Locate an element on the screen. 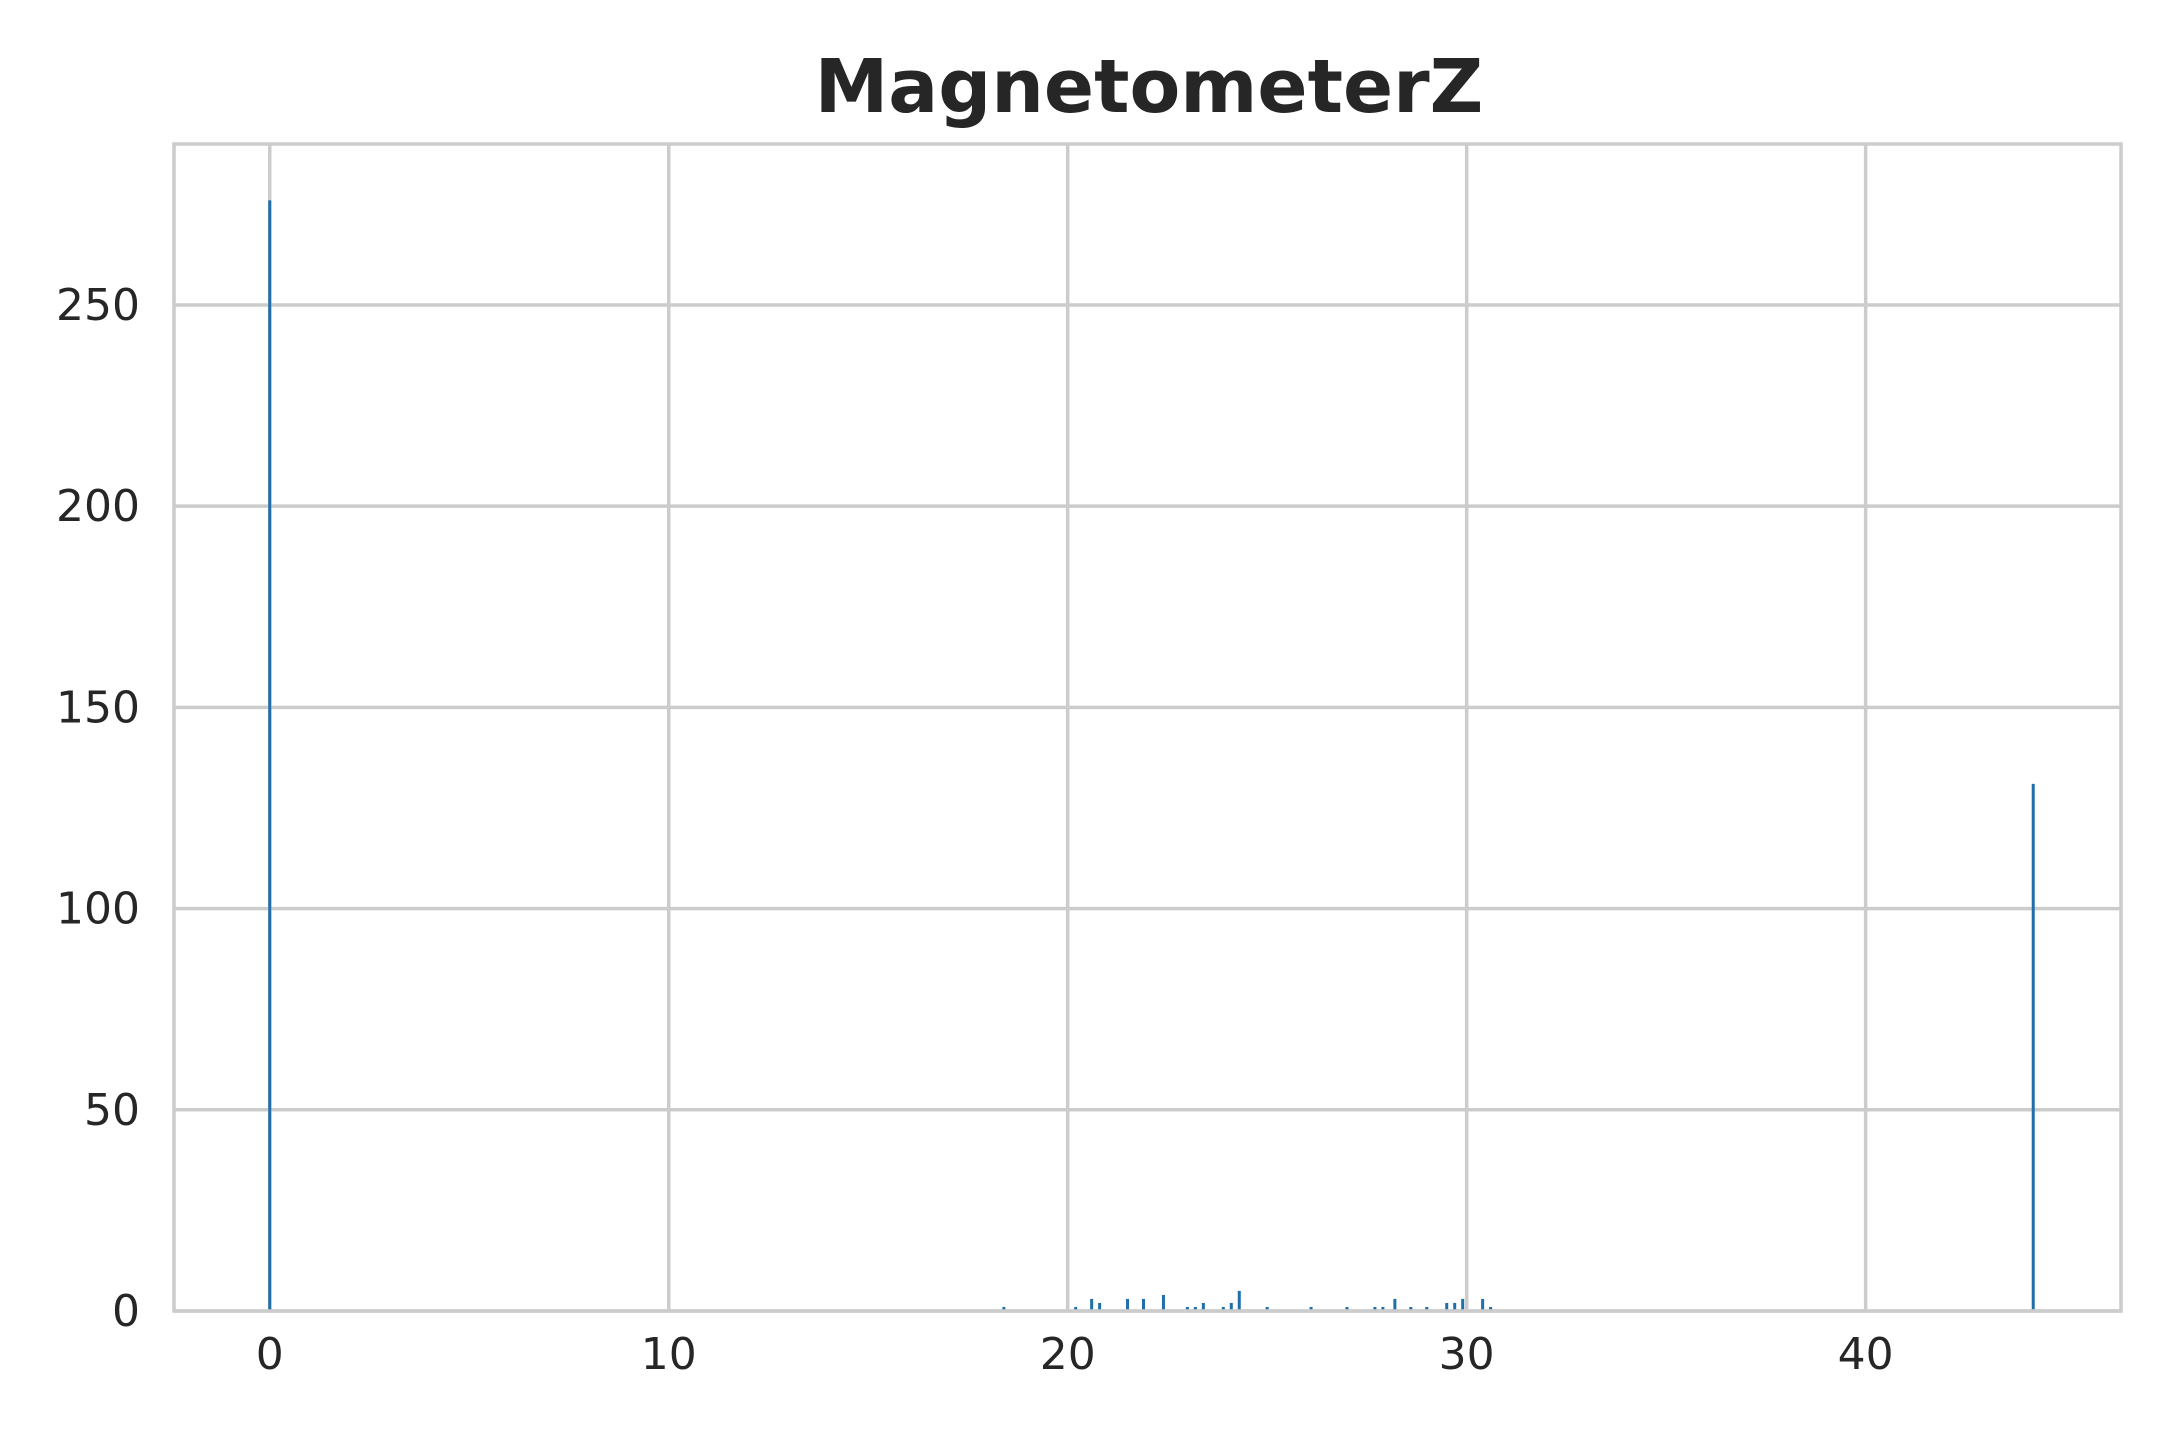 This screenshot has height=1440, width=2160. x-tick-label: 40 is located at coordinates (1866, 1354).